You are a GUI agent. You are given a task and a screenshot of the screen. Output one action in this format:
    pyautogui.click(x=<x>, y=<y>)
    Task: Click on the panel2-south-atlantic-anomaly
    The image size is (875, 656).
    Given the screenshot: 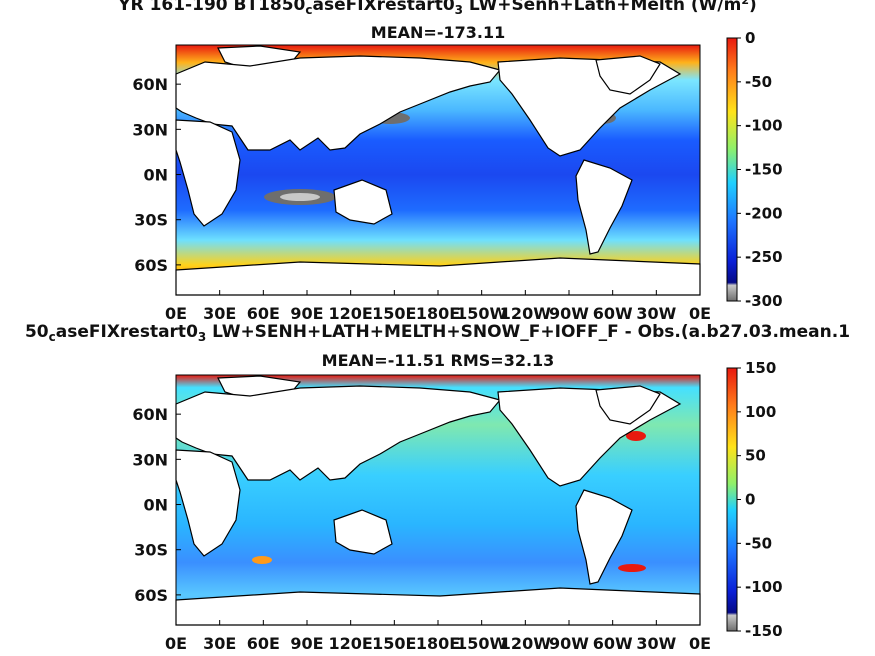 What is the action you would take?
    pyautogui.click(x=632, y=568)
    